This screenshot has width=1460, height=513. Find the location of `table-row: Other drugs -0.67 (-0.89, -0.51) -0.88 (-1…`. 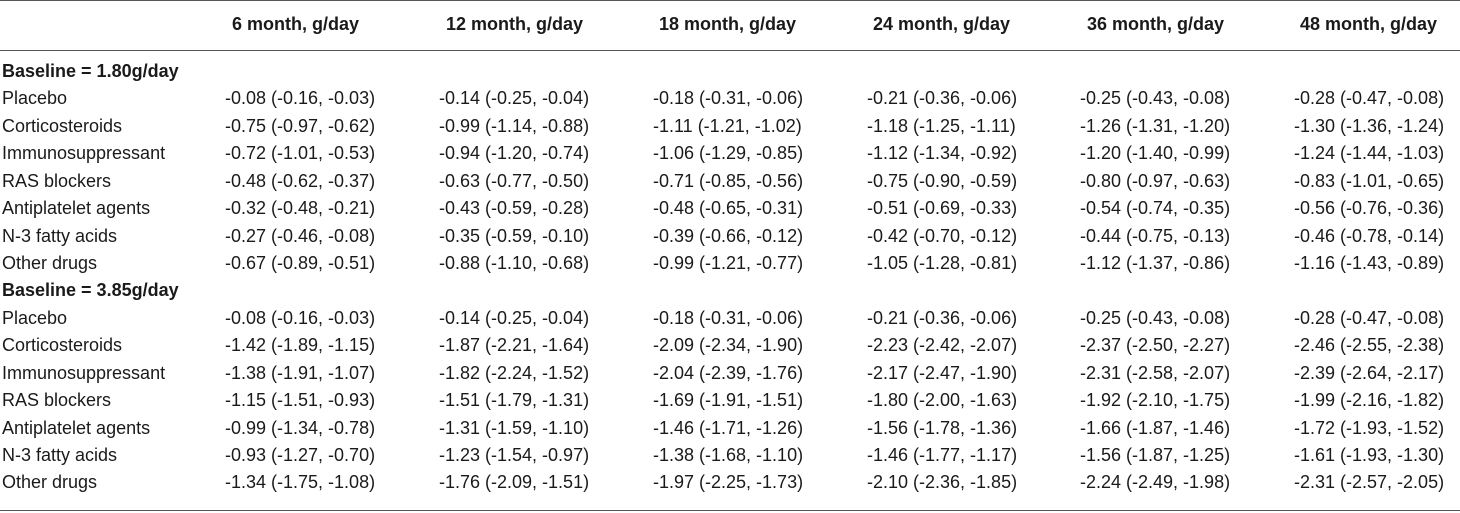

table-row: Other drugs -0.67 (-0.89, -0.51) -0.88 (-1… is located at coordinates (730, 266).